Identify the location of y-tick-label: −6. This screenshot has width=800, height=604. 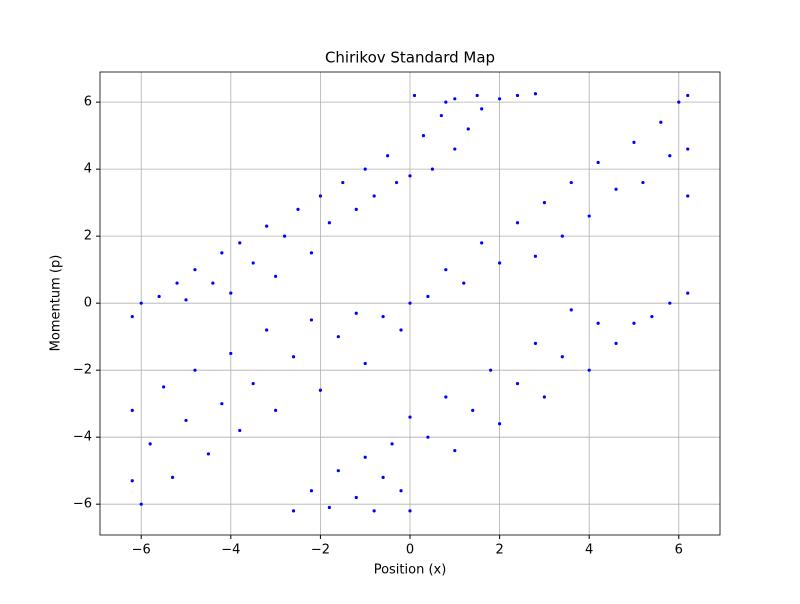
(82, 504).